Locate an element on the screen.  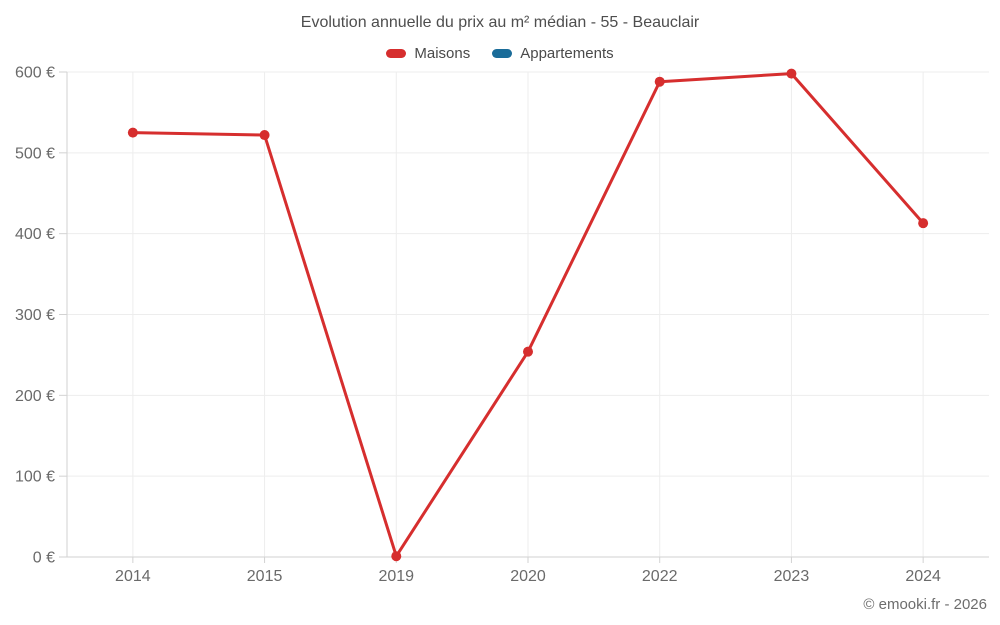
x-tick-label: 2024 is located at coordinates (923, 576).